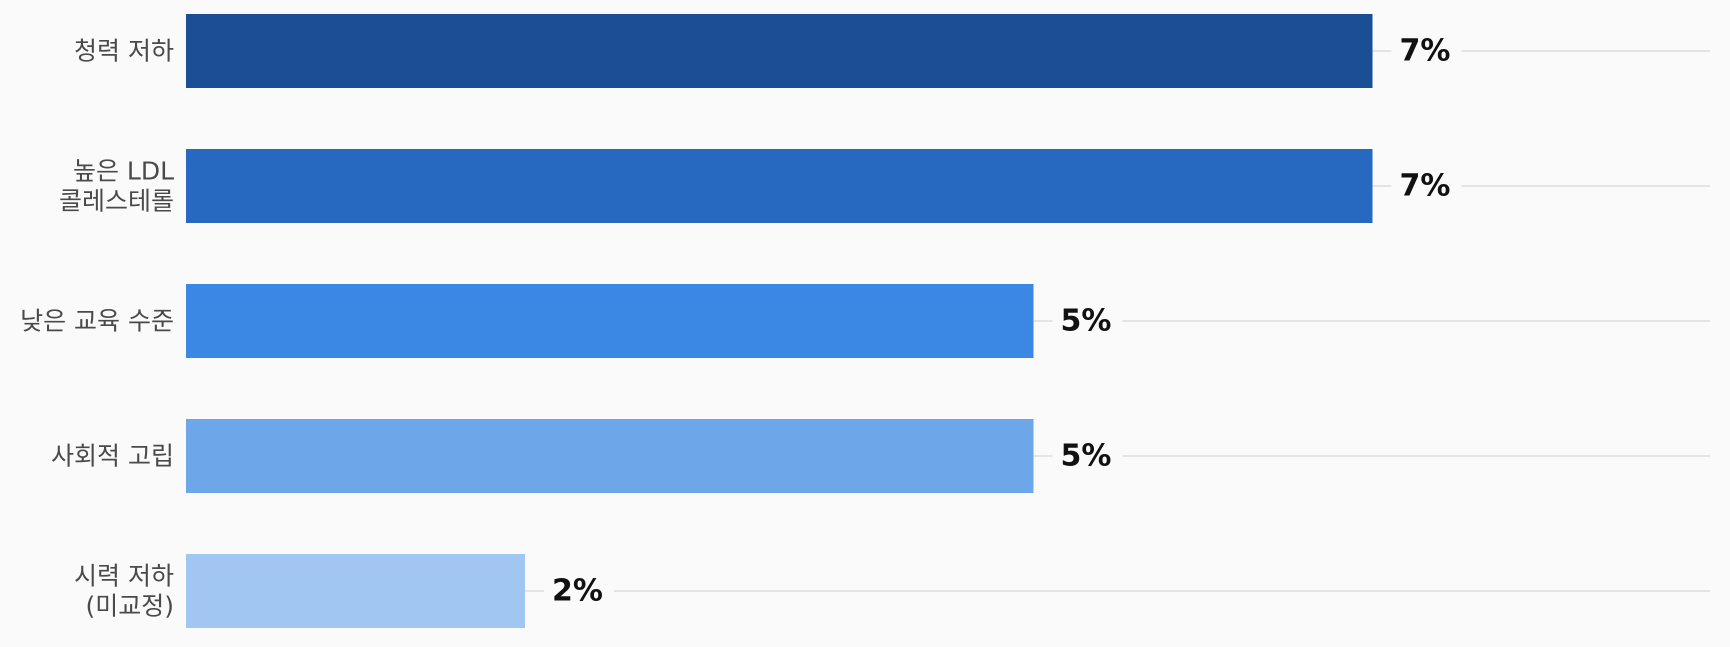  I want to click on category-label: 사회적 고립, so click(112, 456).